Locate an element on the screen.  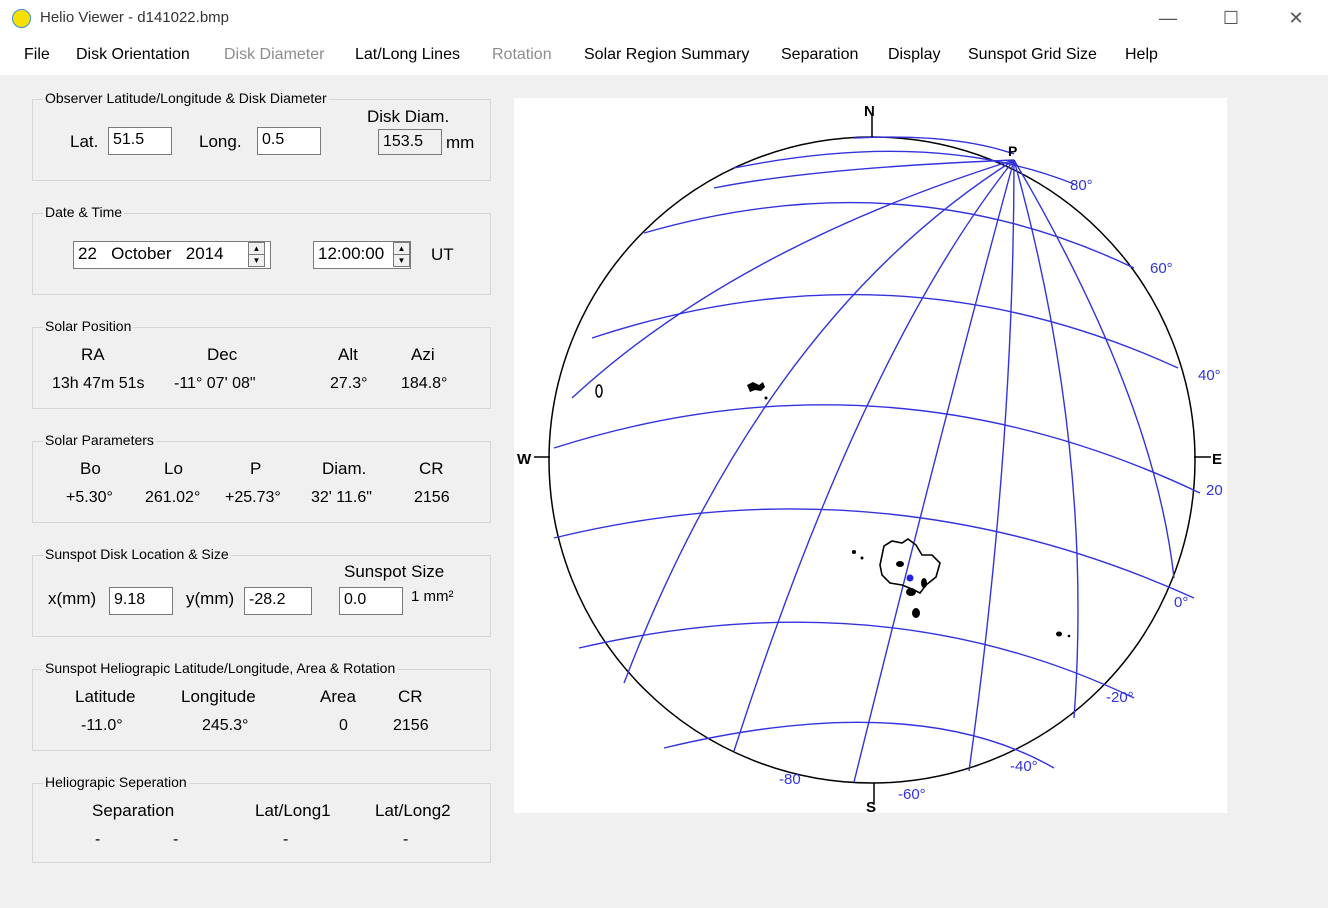
separation-title: Heliograpic Seperation is located at coordinates (116, 782).